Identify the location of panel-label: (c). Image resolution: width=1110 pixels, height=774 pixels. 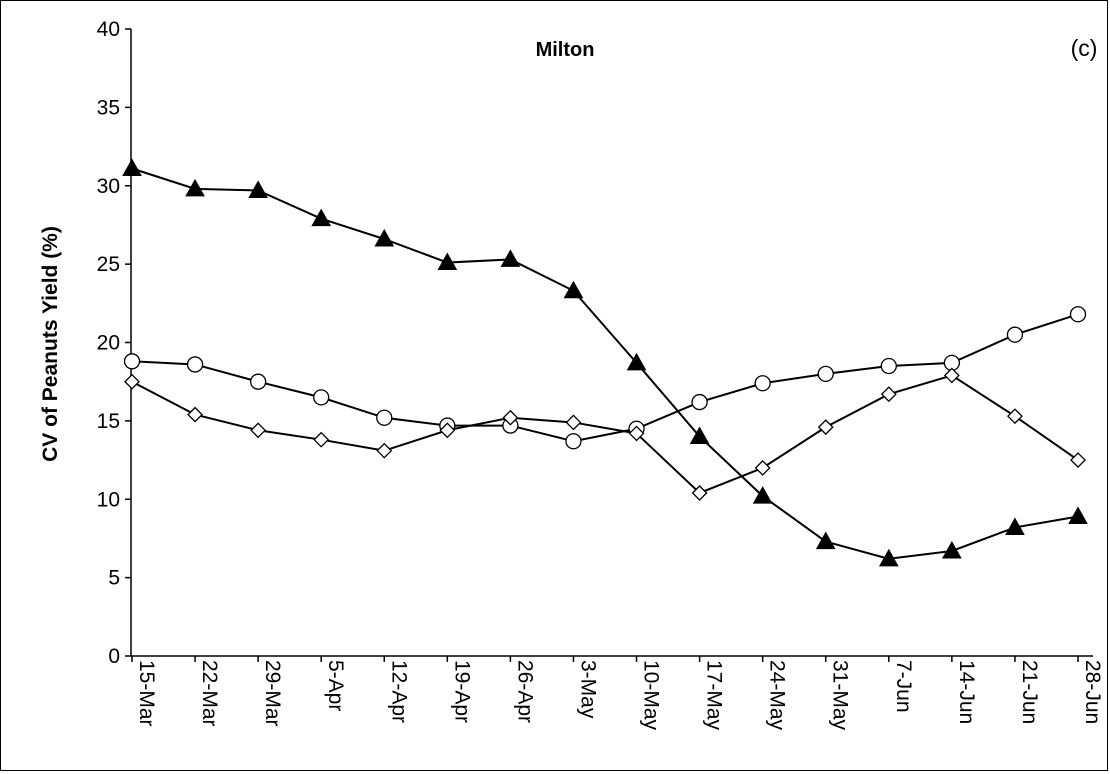
(1084, 48).